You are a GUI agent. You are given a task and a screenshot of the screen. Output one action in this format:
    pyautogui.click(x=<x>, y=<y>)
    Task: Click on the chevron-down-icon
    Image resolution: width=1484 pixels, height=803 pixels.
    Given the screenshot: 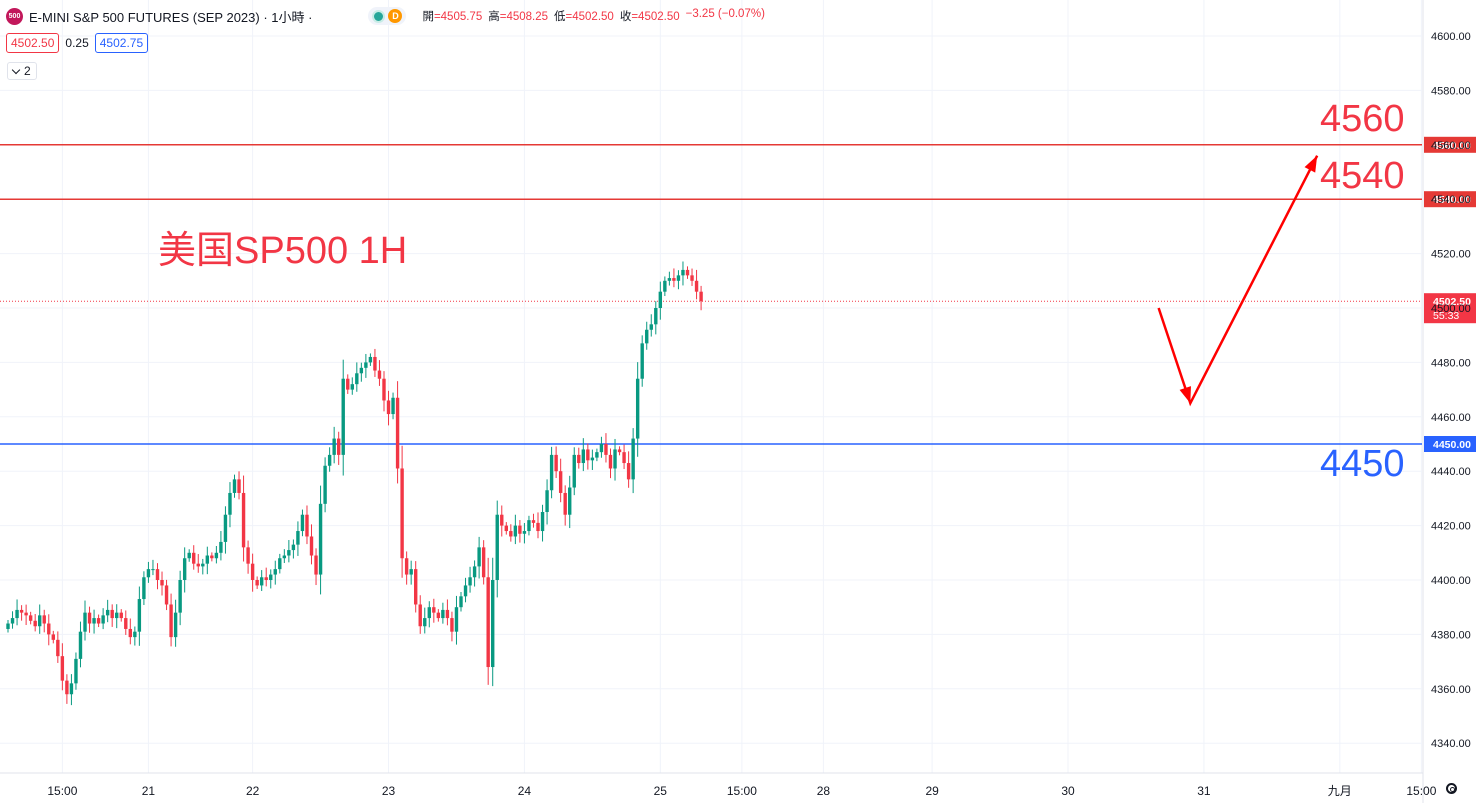 What is the action you would take?
    pyautogui.click(x=16, y=69)
    